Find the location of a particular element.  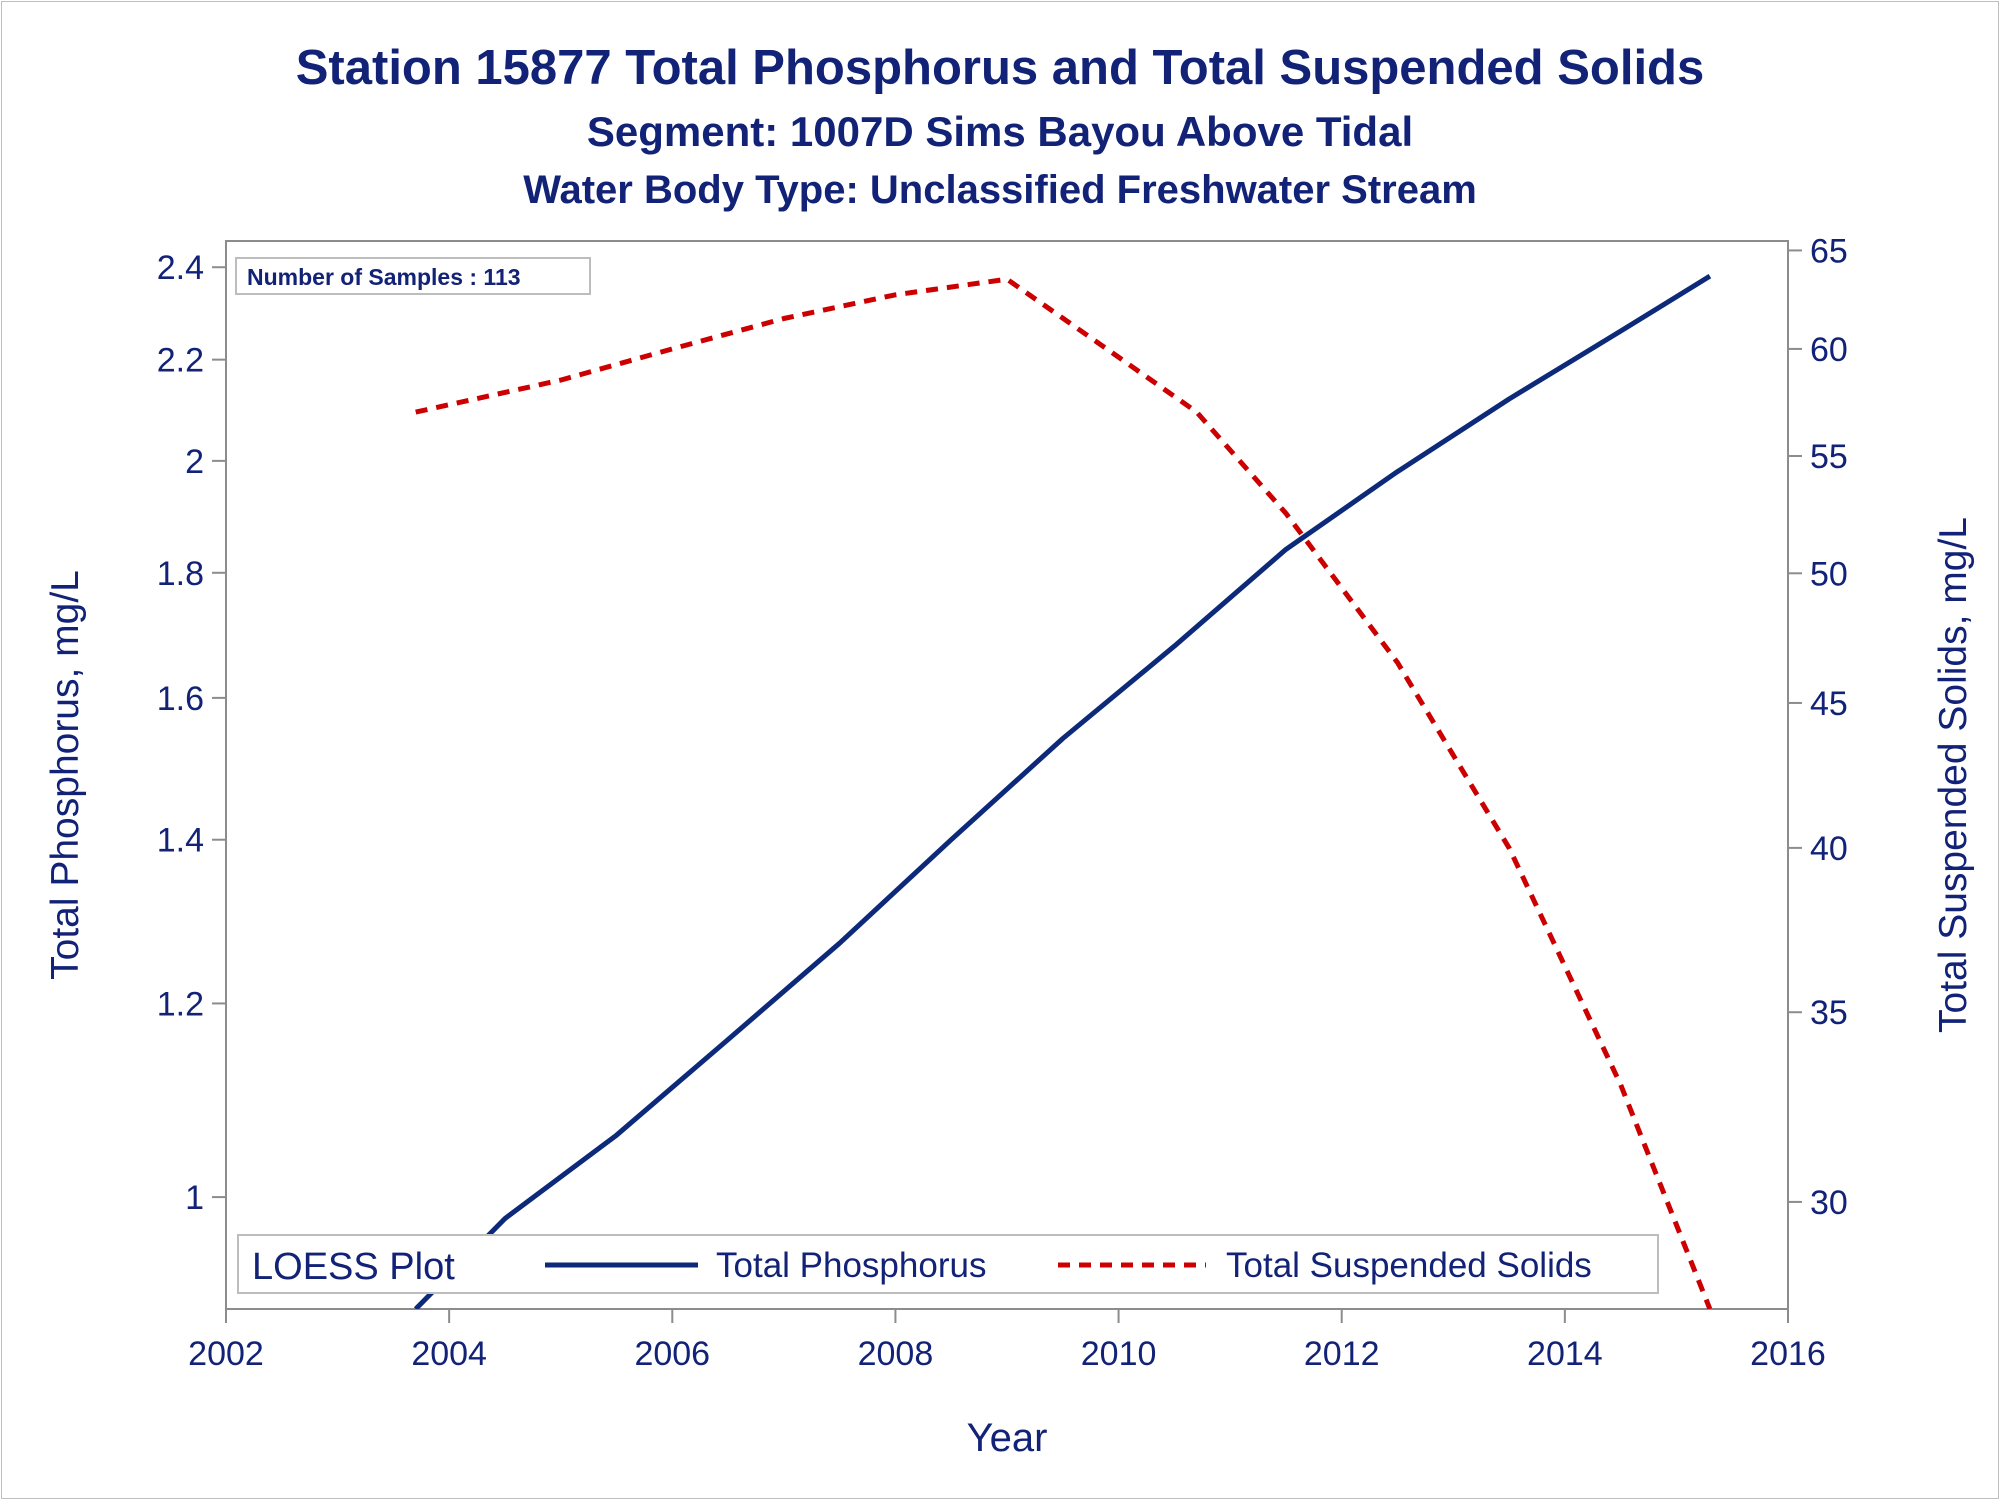

x-tick-label: 2012 is located at coordinates (1342, 1354).